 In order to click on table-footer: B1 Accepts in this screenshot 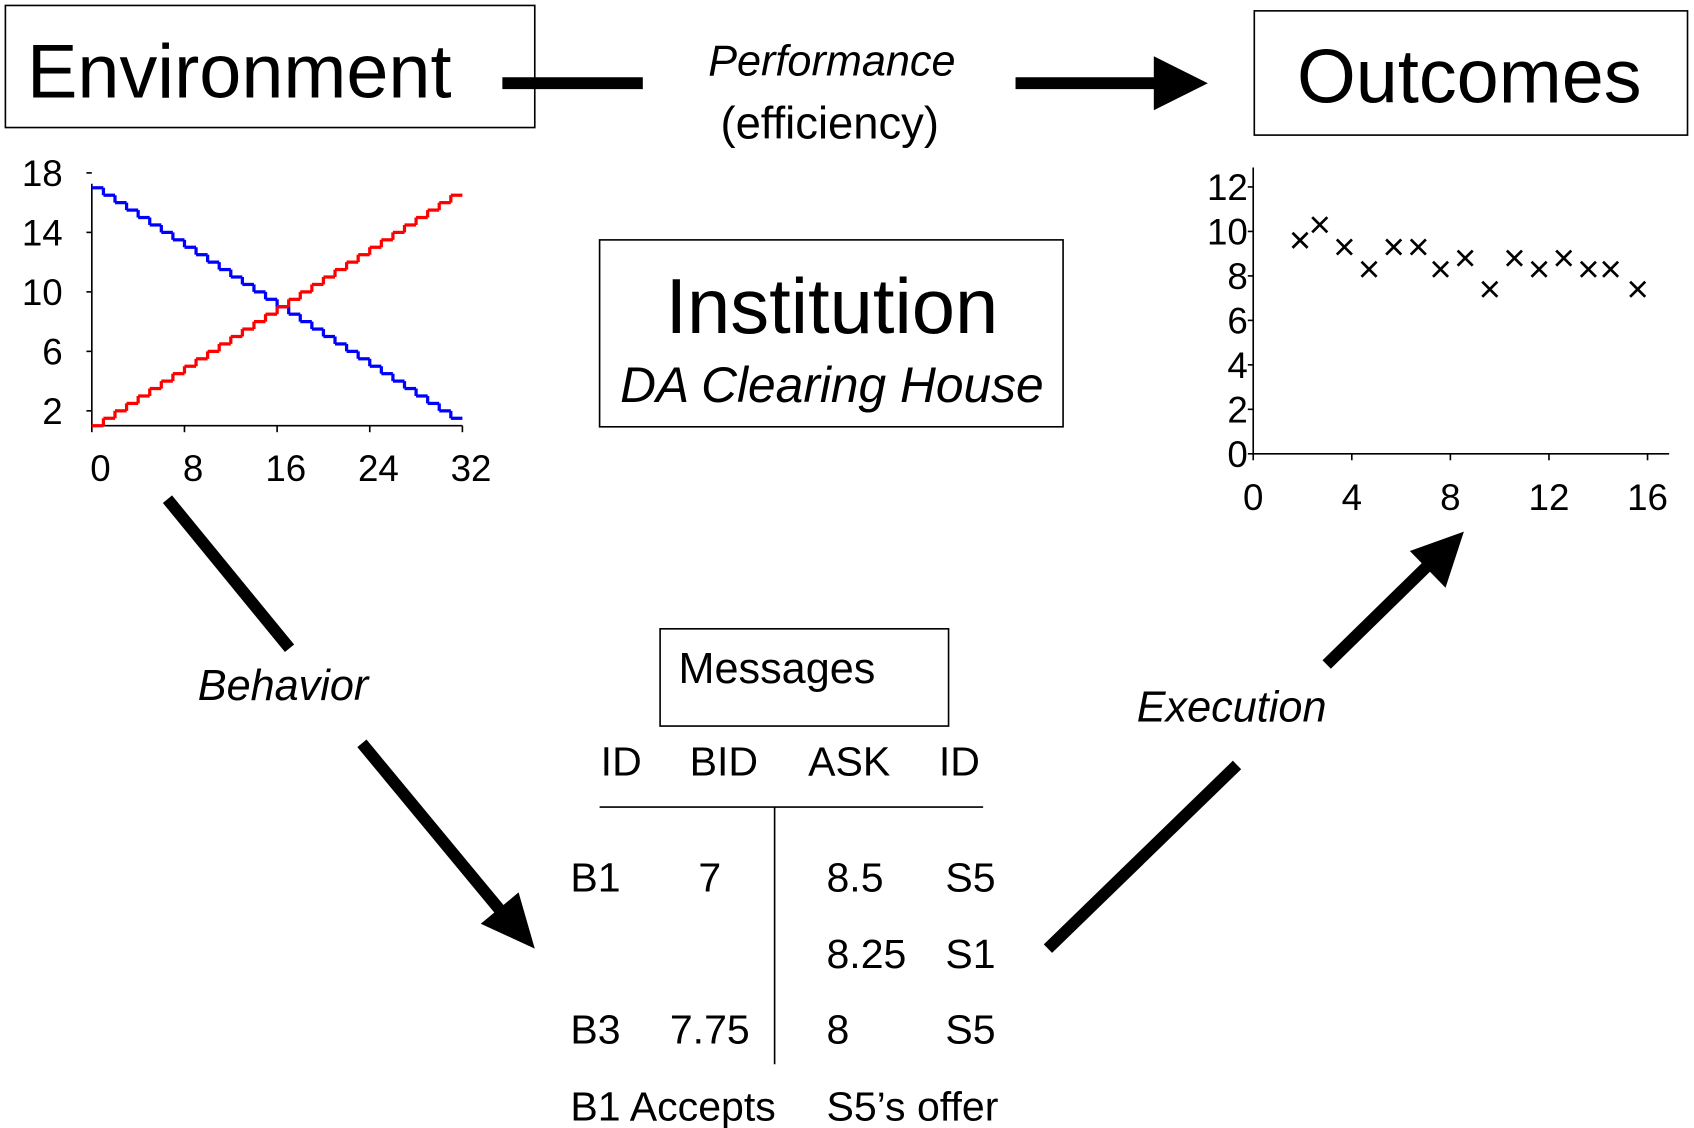, I will do `click(672, 1105)`.